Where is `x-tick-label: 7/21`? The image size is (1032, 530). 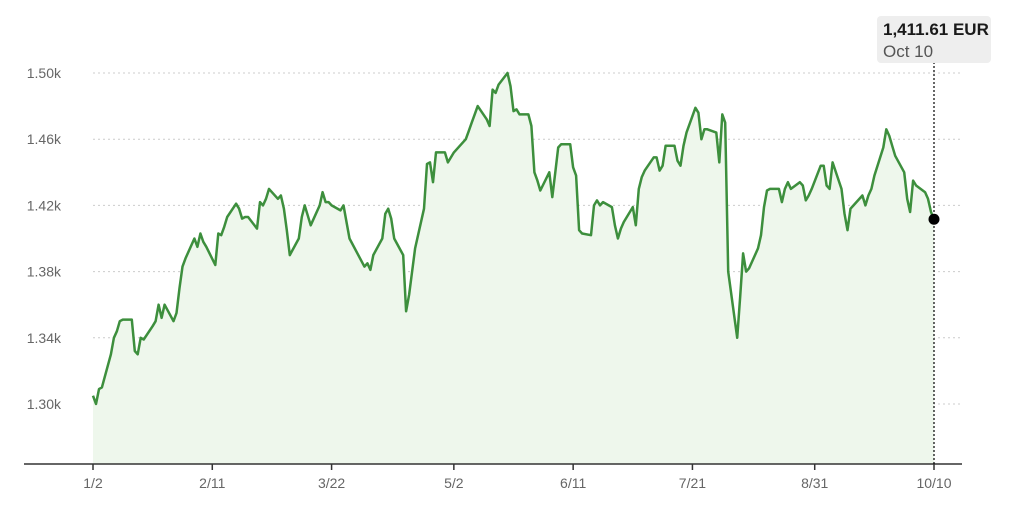 x-tick-label: 7/21 is located at coordinates (692, 483).